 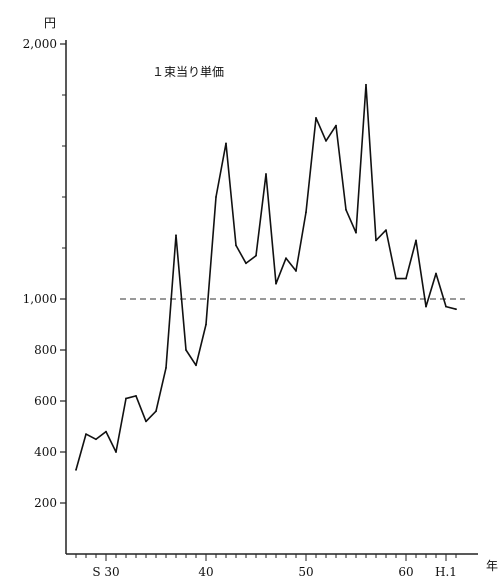 What do you see at coordinates (405, 572) in the screenshot?
I see `x-tick-label: 60` at bounding box center [405, 572].